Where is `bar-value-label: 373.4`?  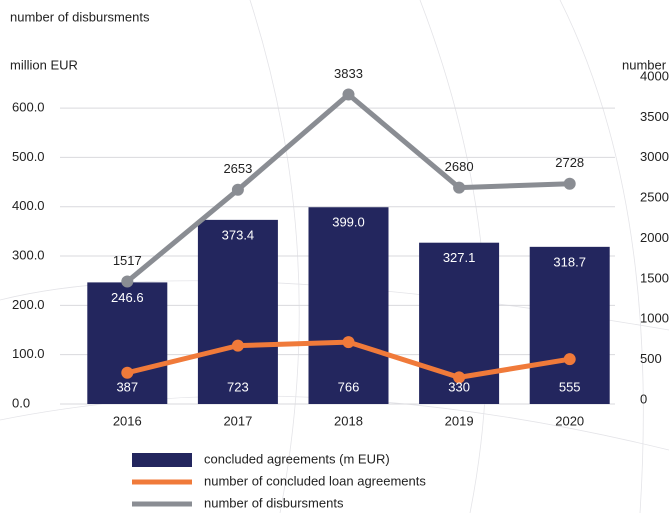
bar-value-label: 373.4 is located at coordinates (238, 234).